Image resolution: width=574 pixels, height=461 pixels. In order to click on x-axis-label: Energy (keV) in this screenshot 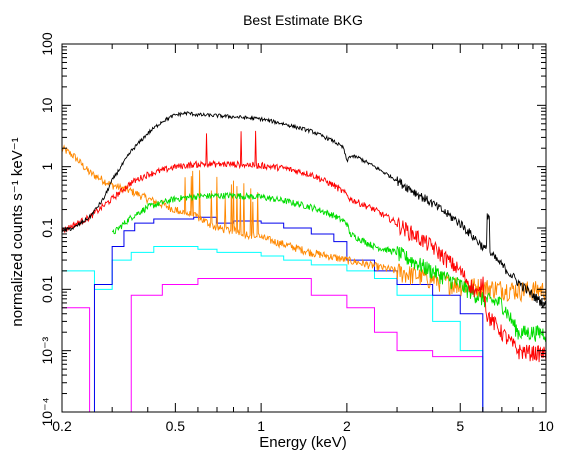, I will do `click(303, 442)`.